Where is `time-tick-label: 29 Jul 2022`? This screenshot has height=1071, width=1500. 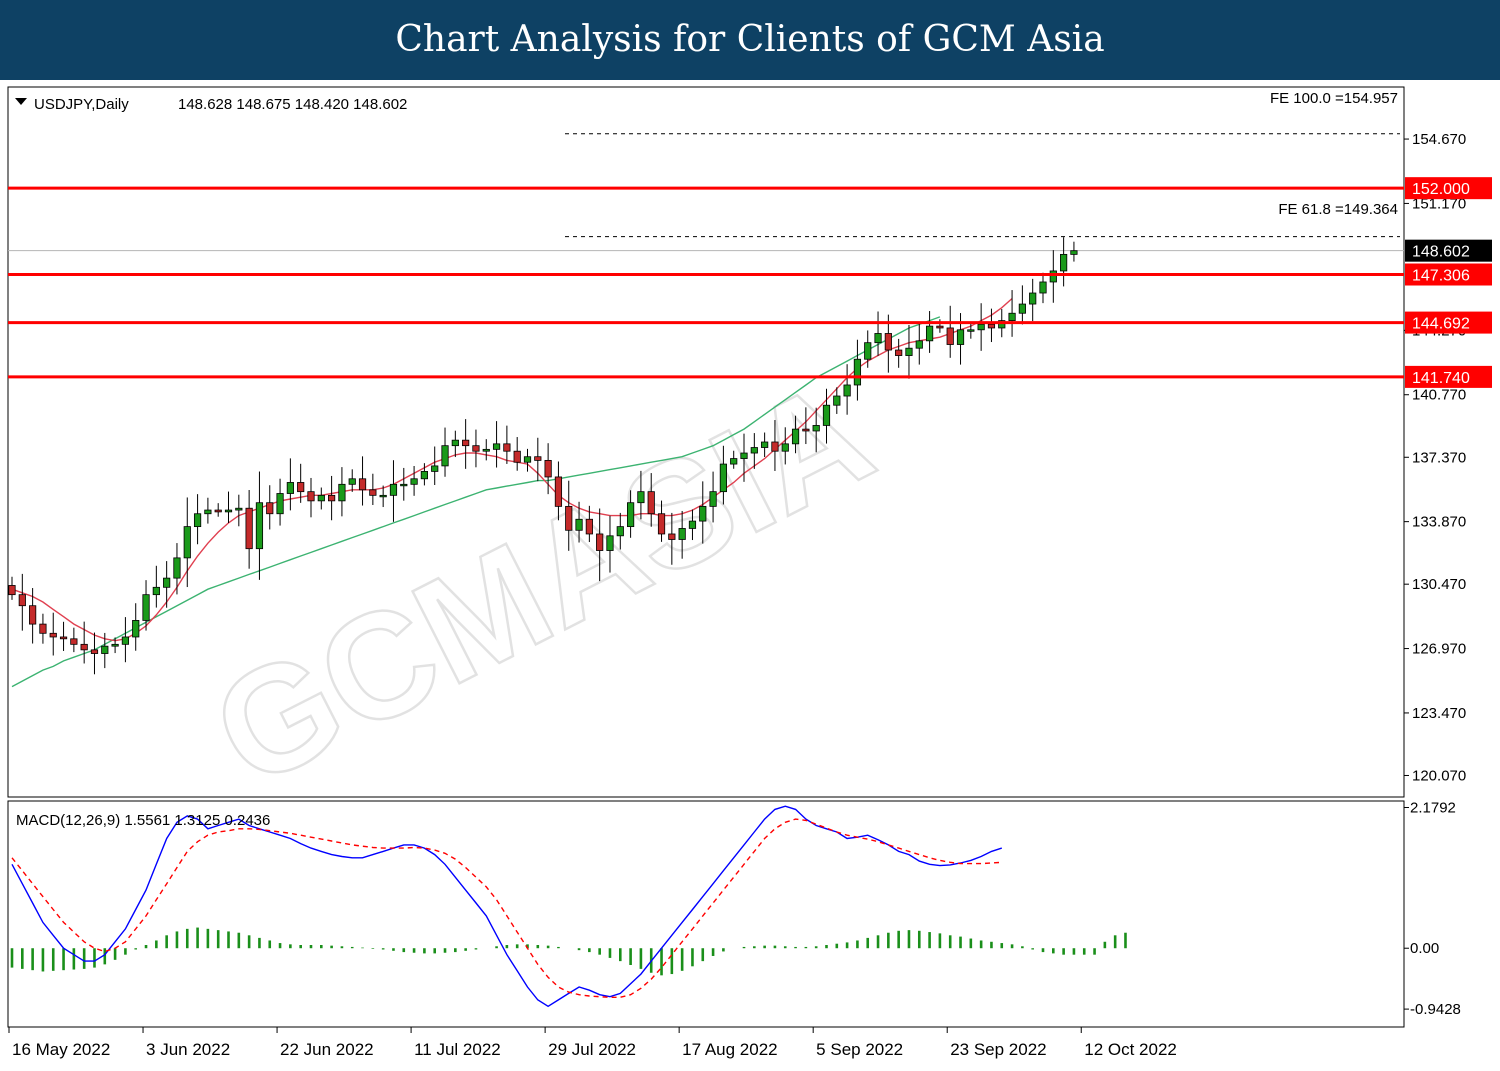 time-tick-label: 29 Jul 2022 is located at coordinates (592, 1049).